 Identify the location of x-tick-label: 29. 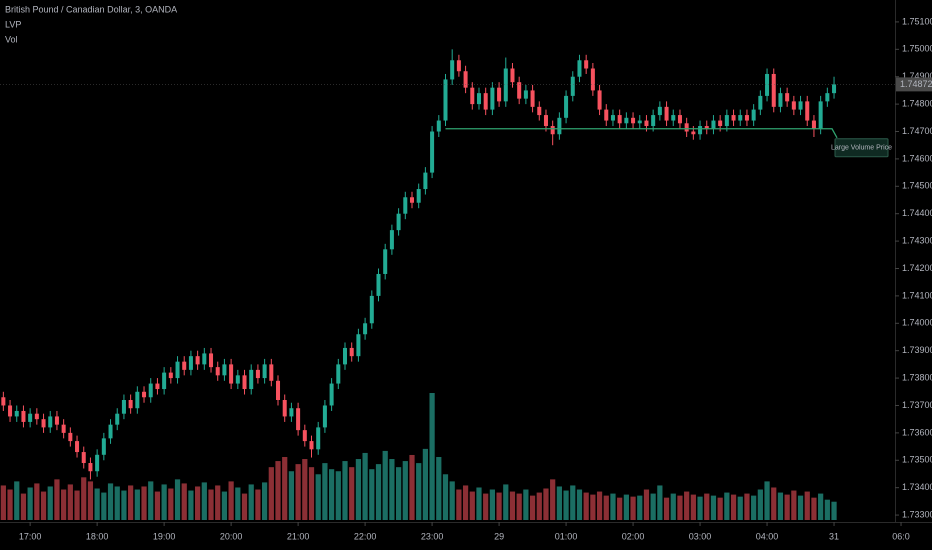
(499, 536).